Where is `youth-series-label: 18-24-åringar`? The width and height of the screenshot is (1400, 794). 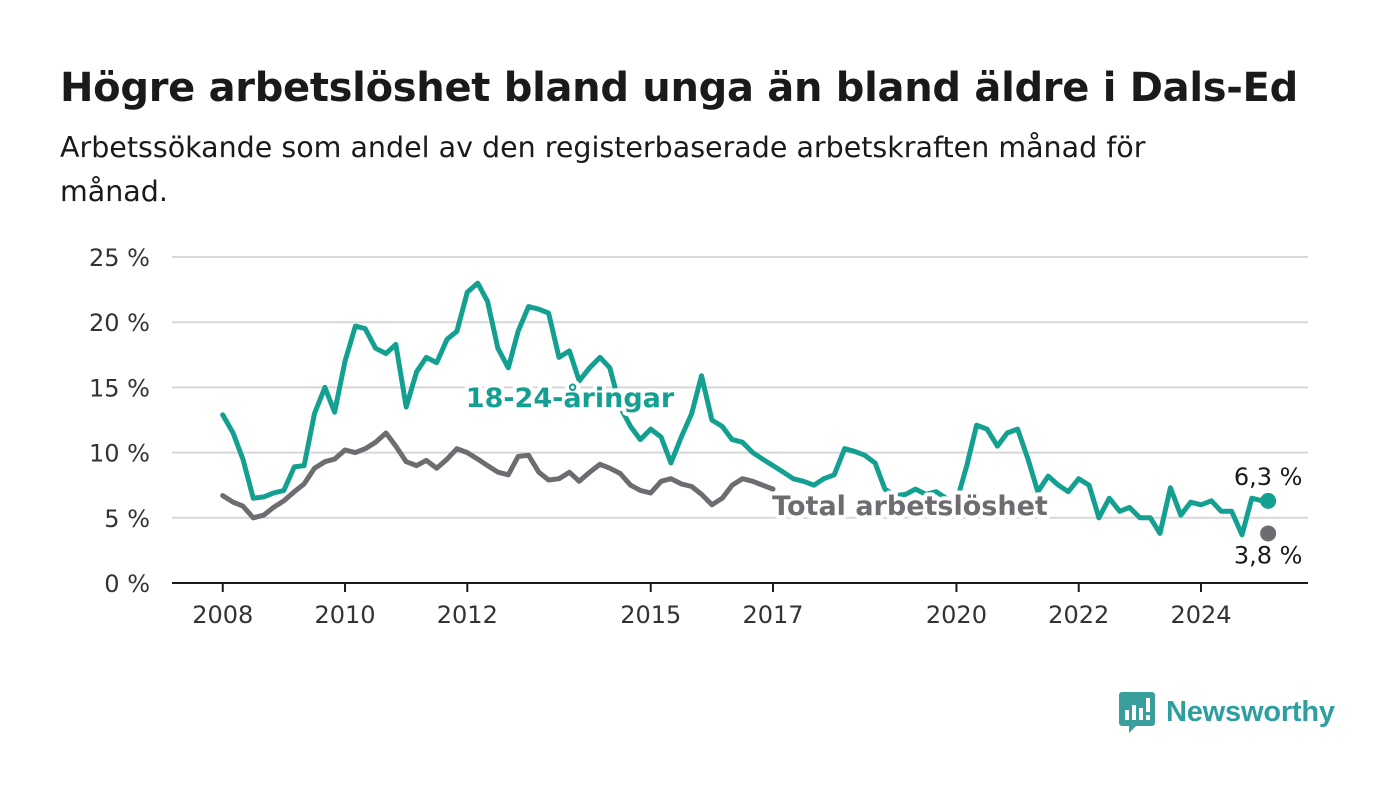
youth-series-label: 18-24-åringar is located at coordinates (570, 398).